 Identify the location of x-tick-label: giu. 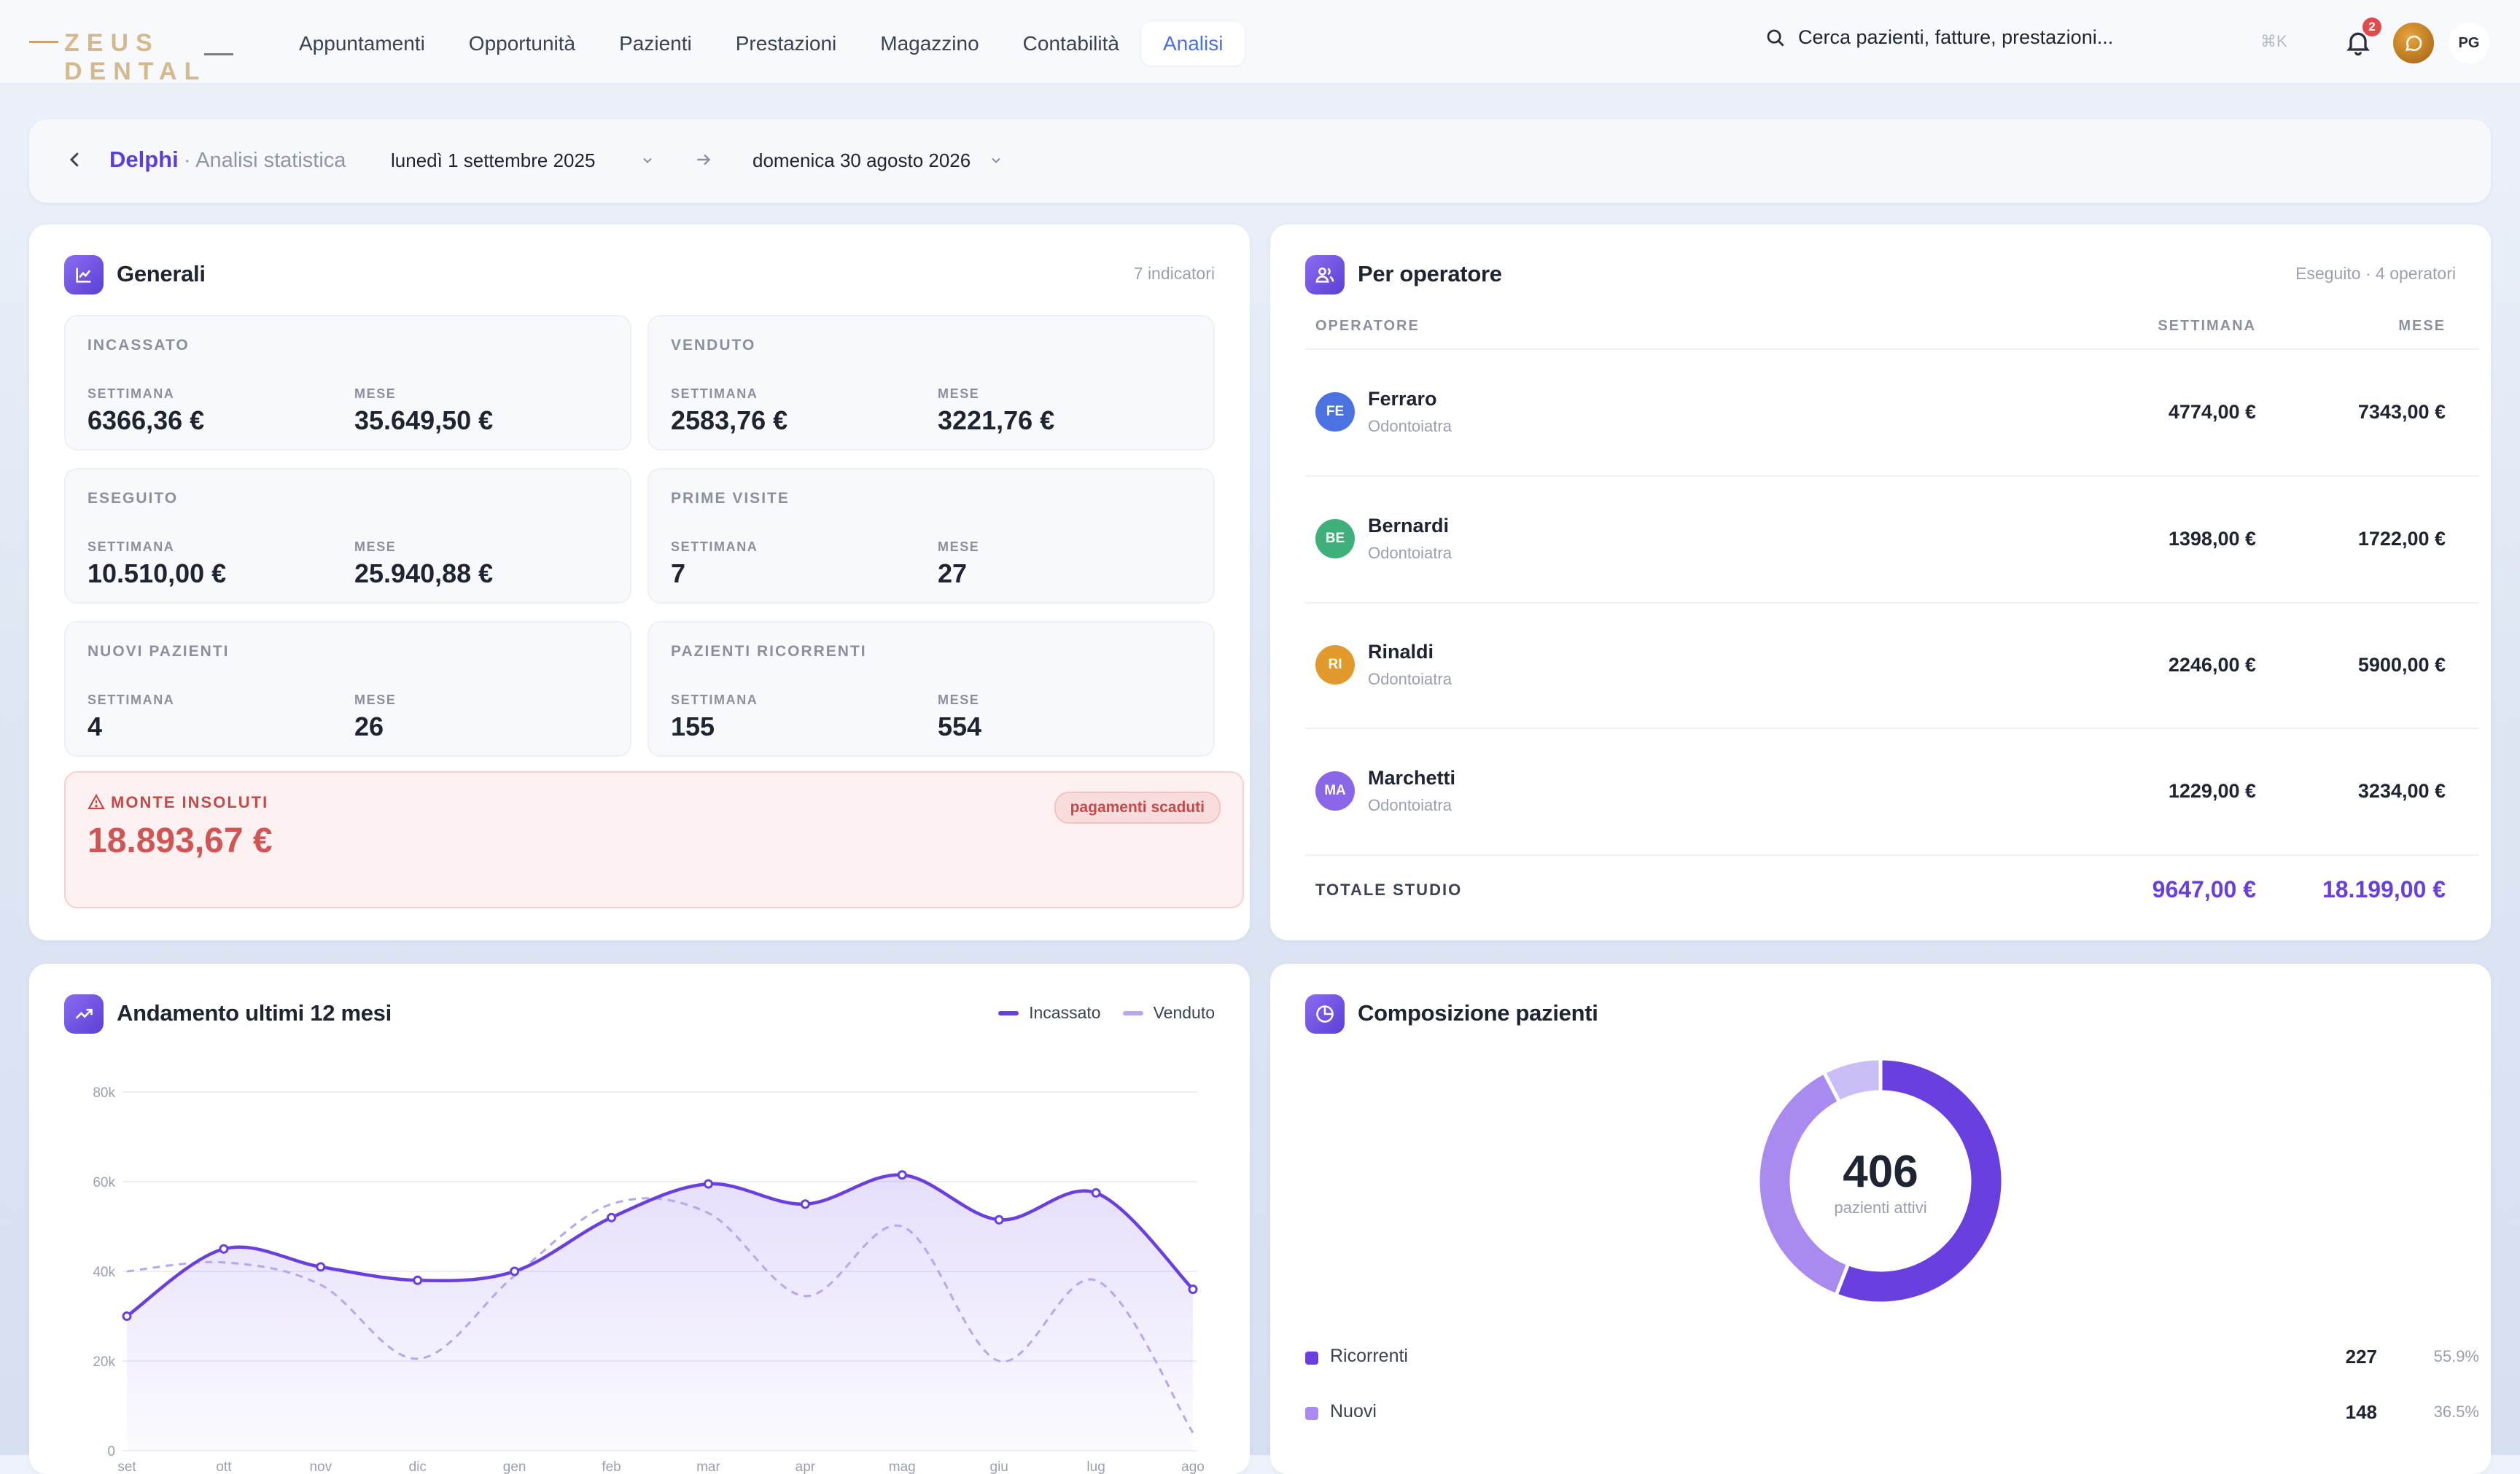
(999, 1466).